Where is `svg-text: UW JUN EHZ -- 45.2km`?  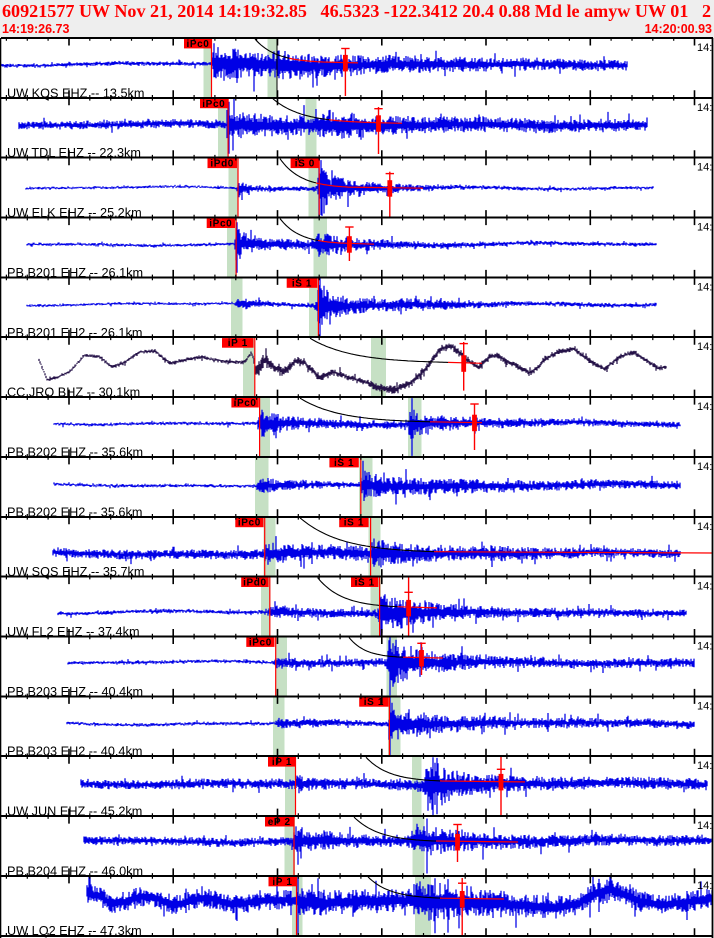 svg-text: UW JUN EHZ -- 45.2km is located at coordinates (74, 812).